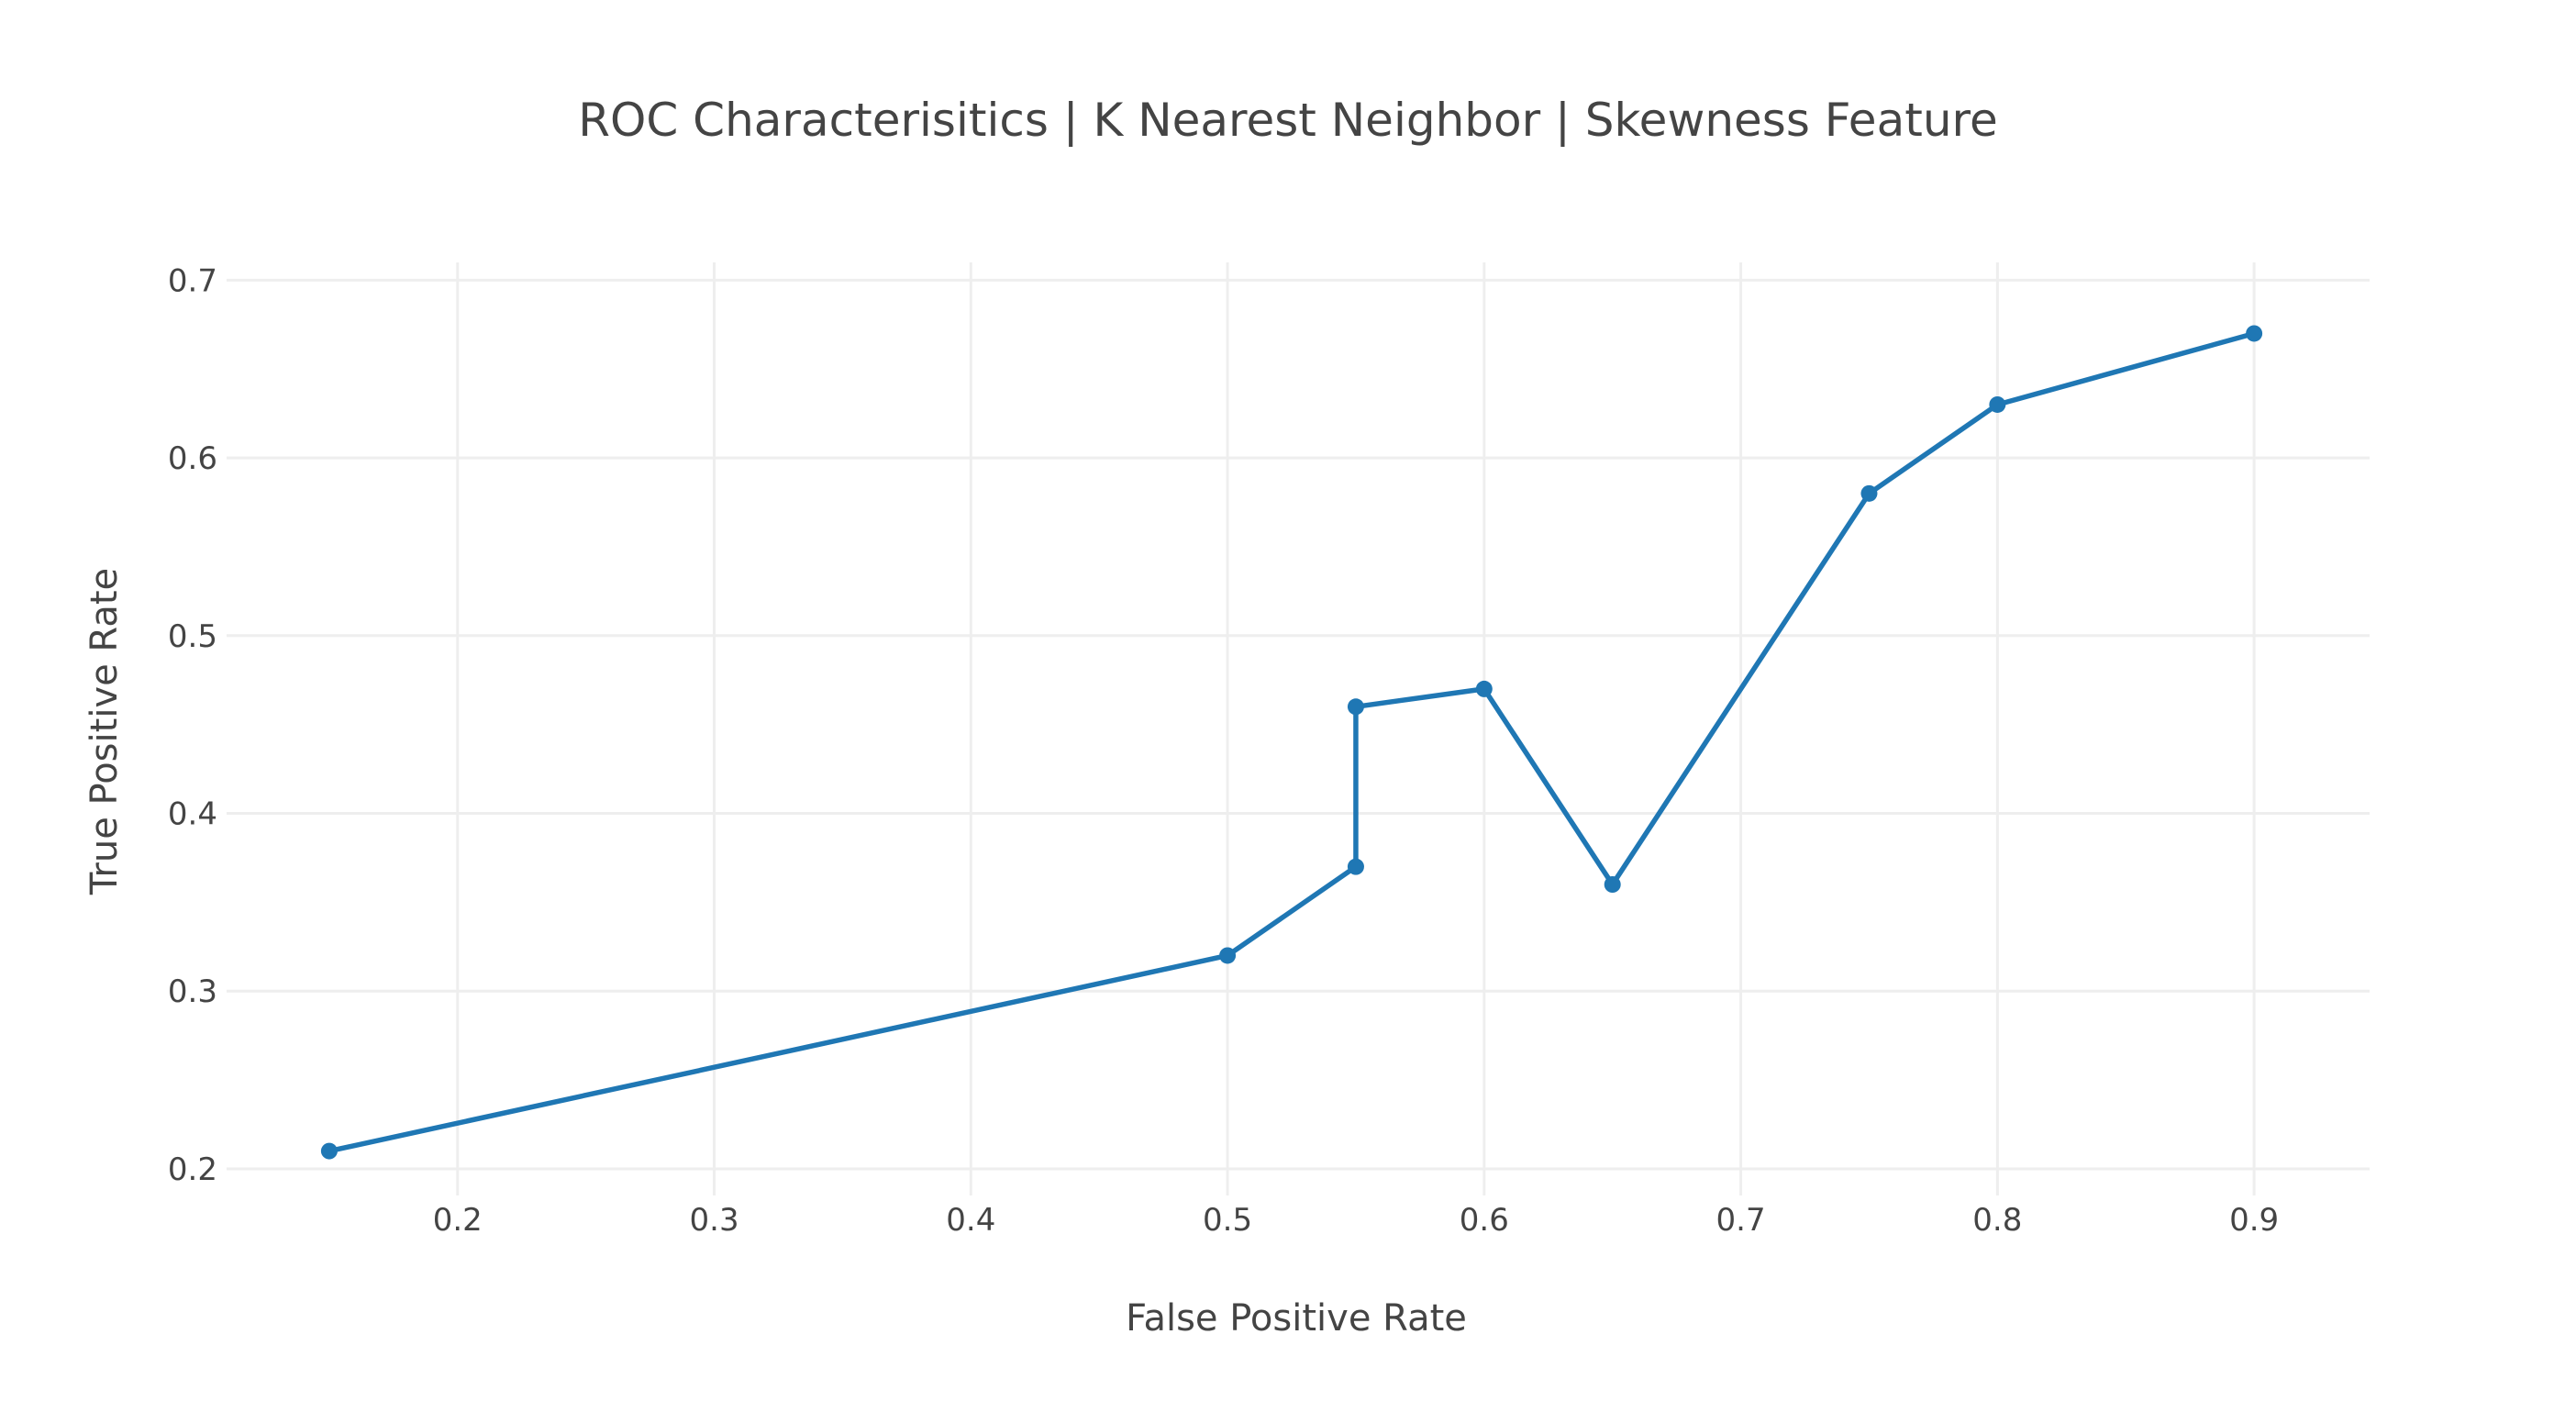  I want to click on y-tick-label: 0.2, so click(192, 1169).